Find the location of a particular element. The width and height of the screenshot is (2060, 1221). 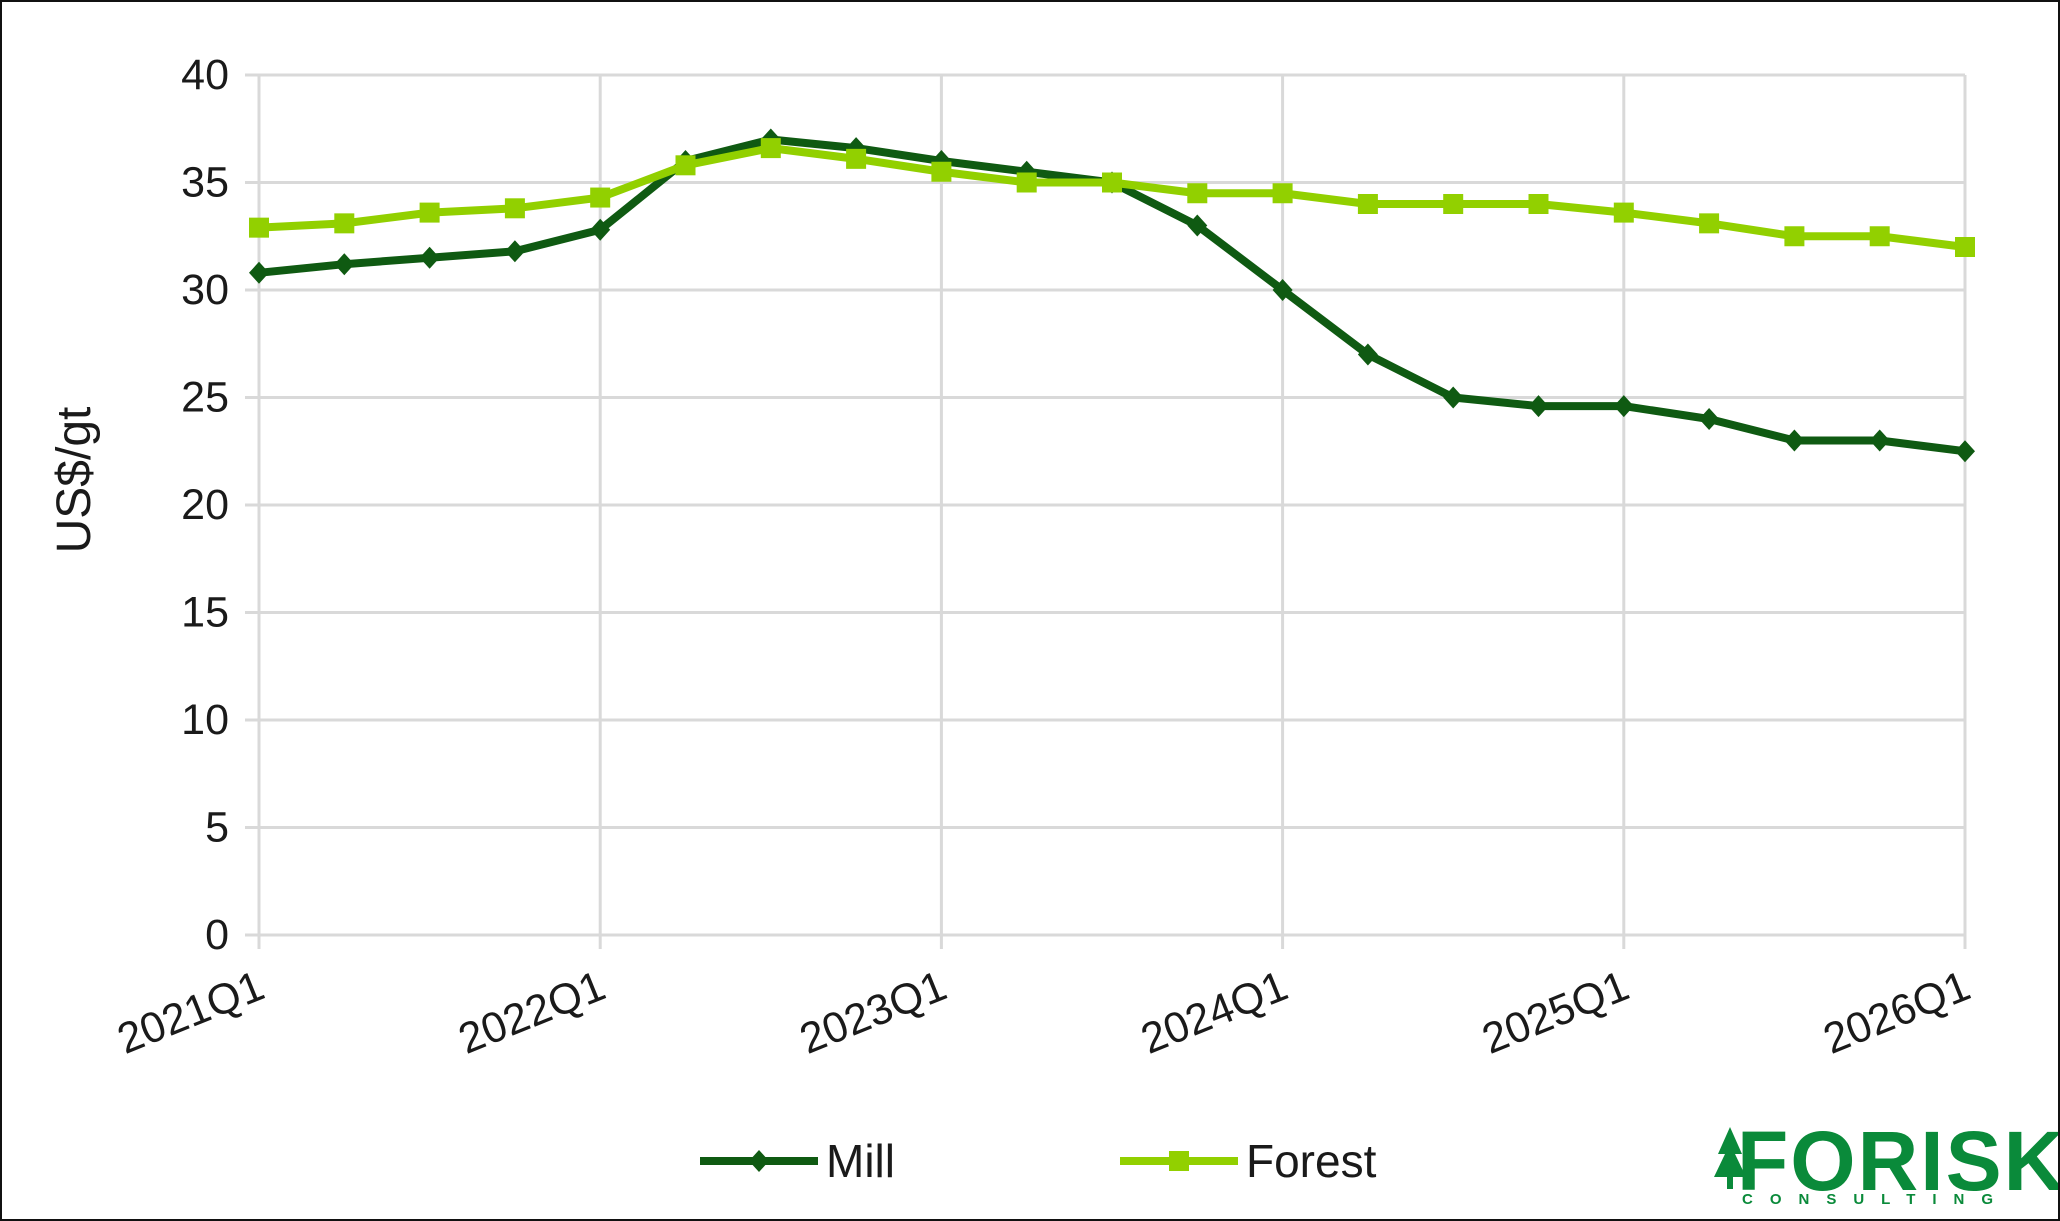

logo-subtitle: CONSULTING is located at coordinates (1876, 1199).